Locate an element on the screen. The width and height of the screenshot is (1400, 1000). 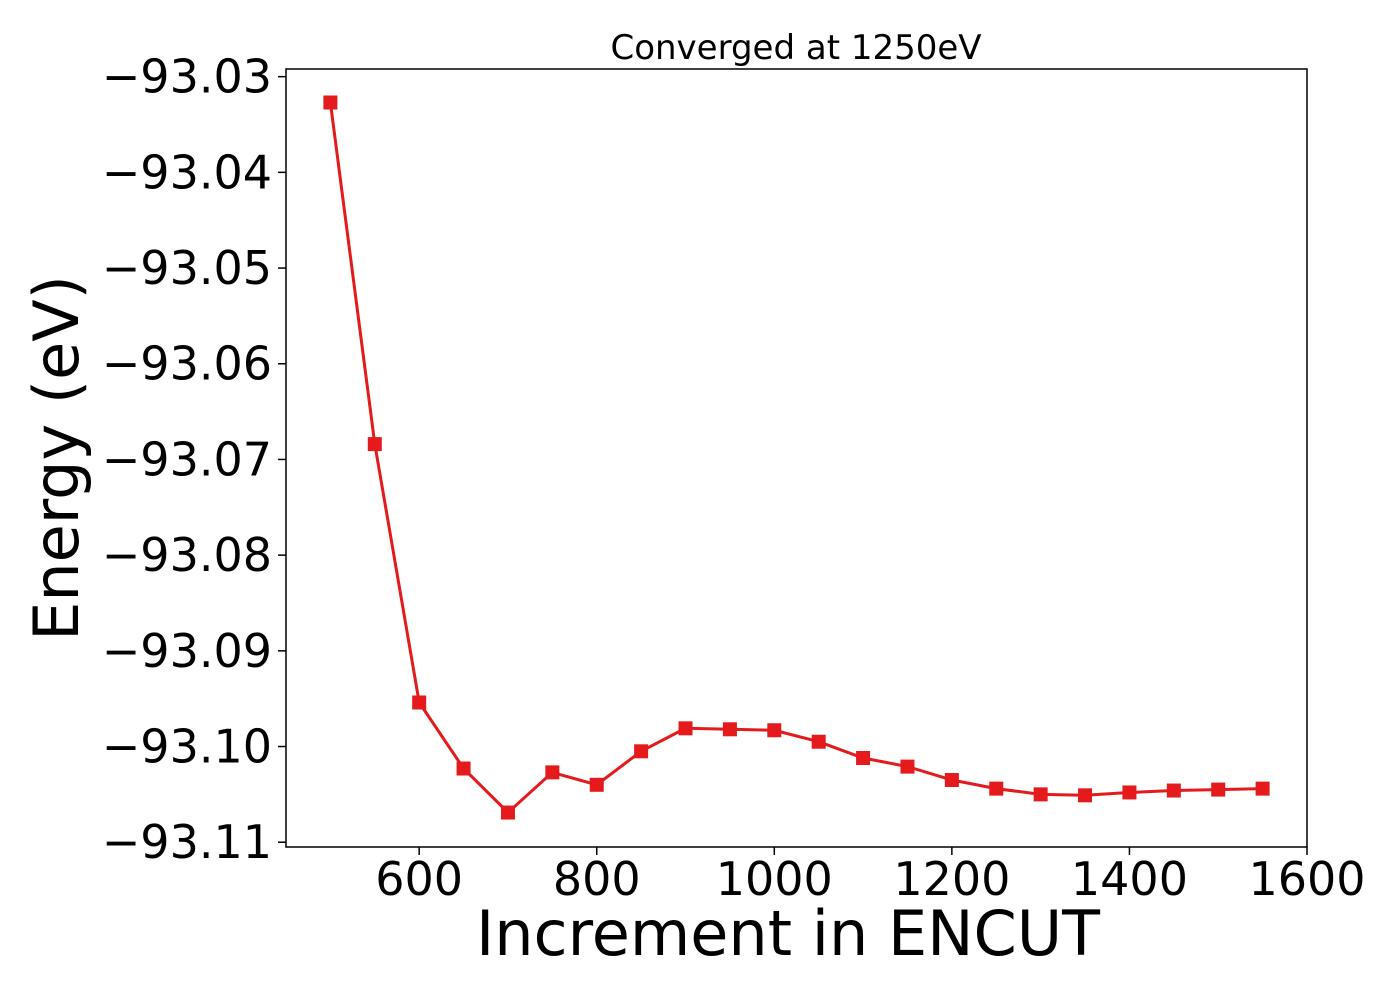
x-tick-label: 600 is located at coordinates (419, 879).